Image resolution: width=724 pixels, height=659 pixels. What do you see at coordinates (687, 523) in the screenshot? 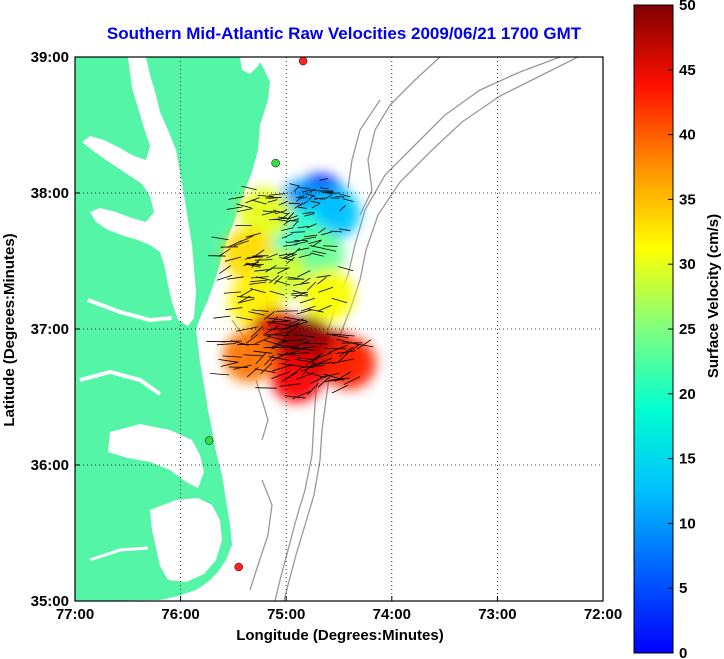
I see `colorbar-tick-label: 10` at bounding box center [687, 523].